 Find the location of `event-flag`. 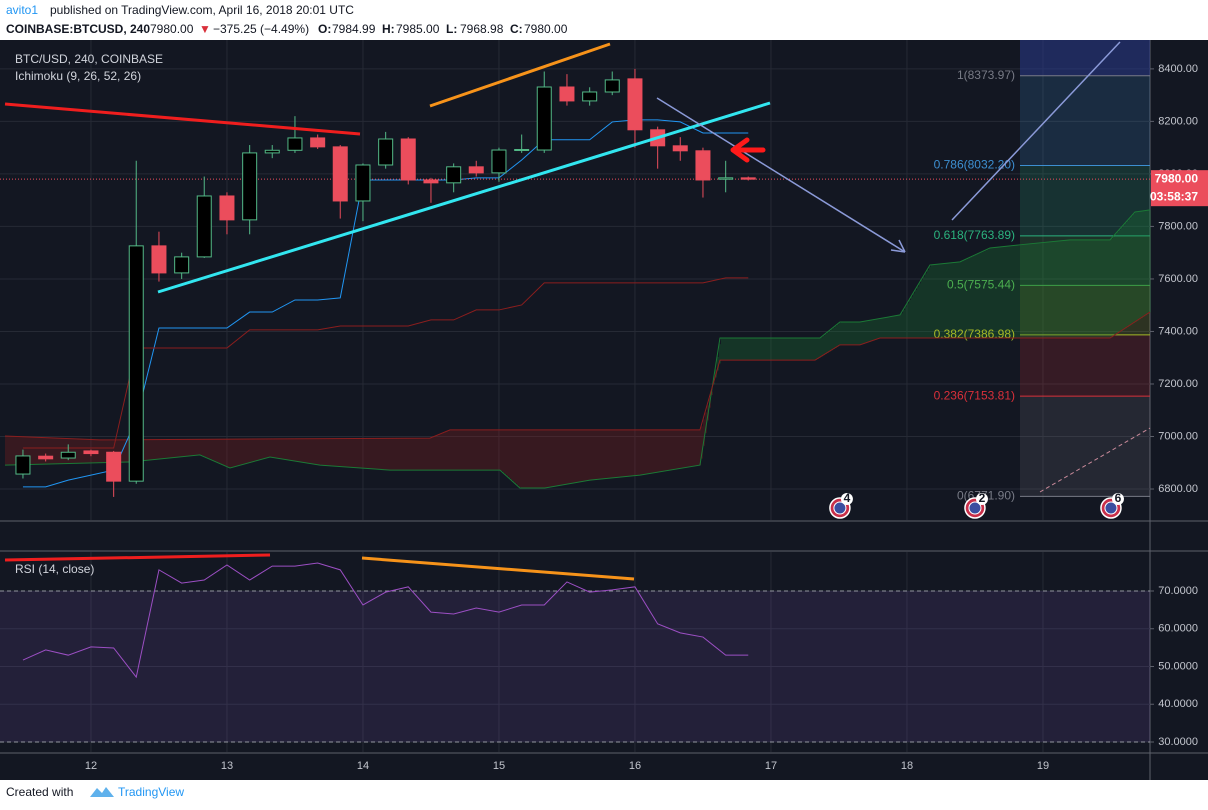

event-flag is located at coordinates (840, 508).